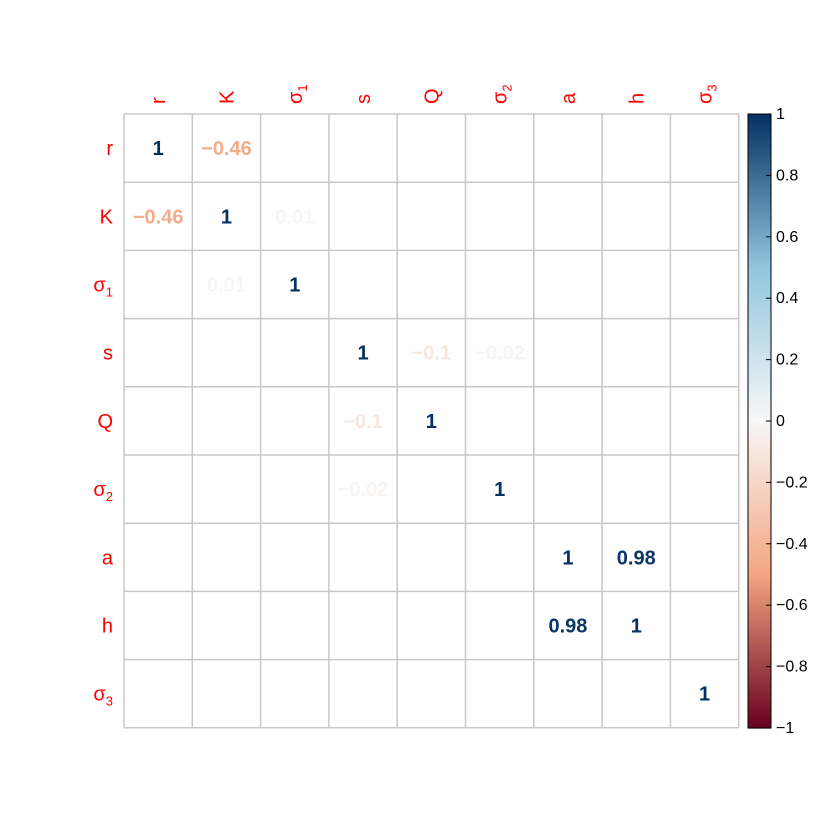  I want to click on column-label: r, so click(159, 100).